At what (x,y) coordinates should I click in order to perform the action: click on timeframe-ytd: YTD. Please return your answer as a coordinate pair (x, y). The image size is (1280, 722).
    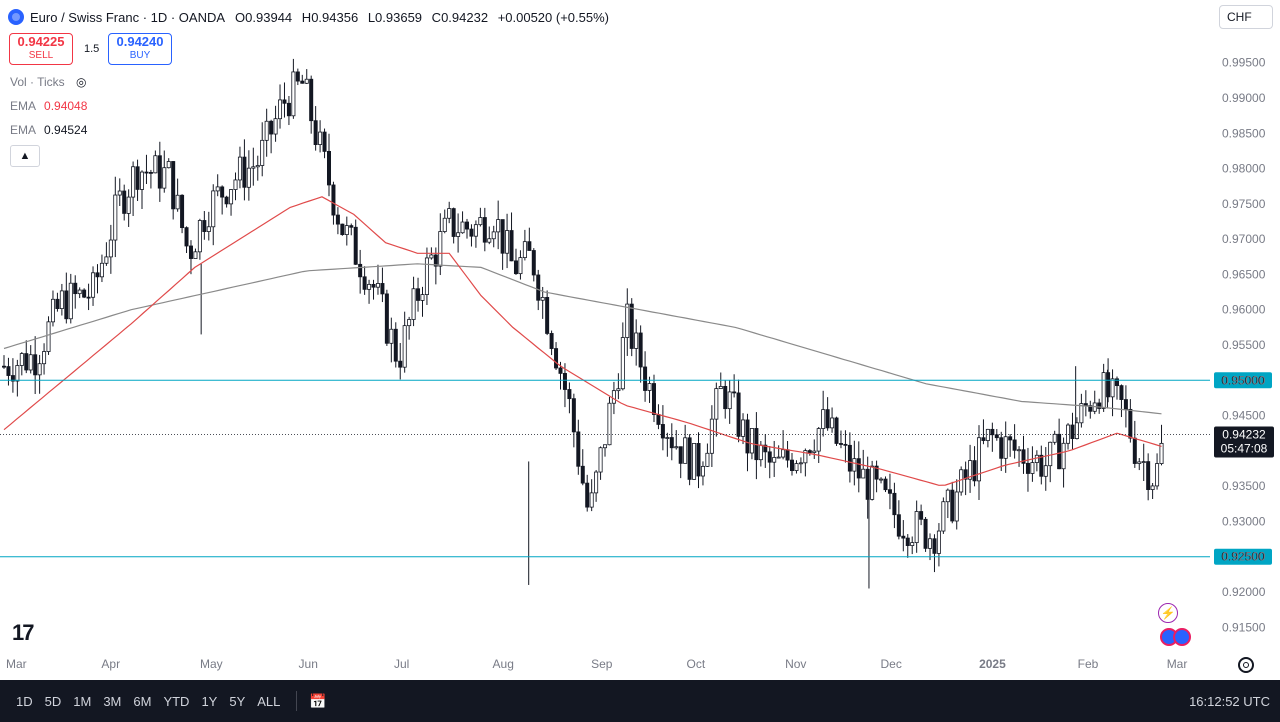
    Looking at the image, I should click on (176, 701).